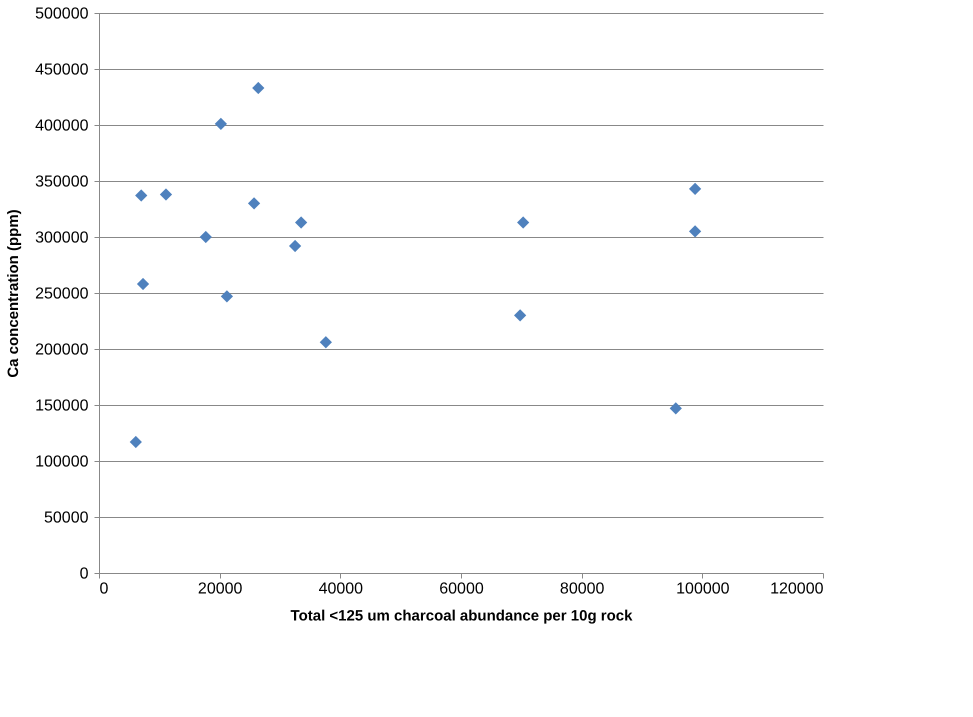  I want to click on x-tick-label: 80000, so click(582, 589).